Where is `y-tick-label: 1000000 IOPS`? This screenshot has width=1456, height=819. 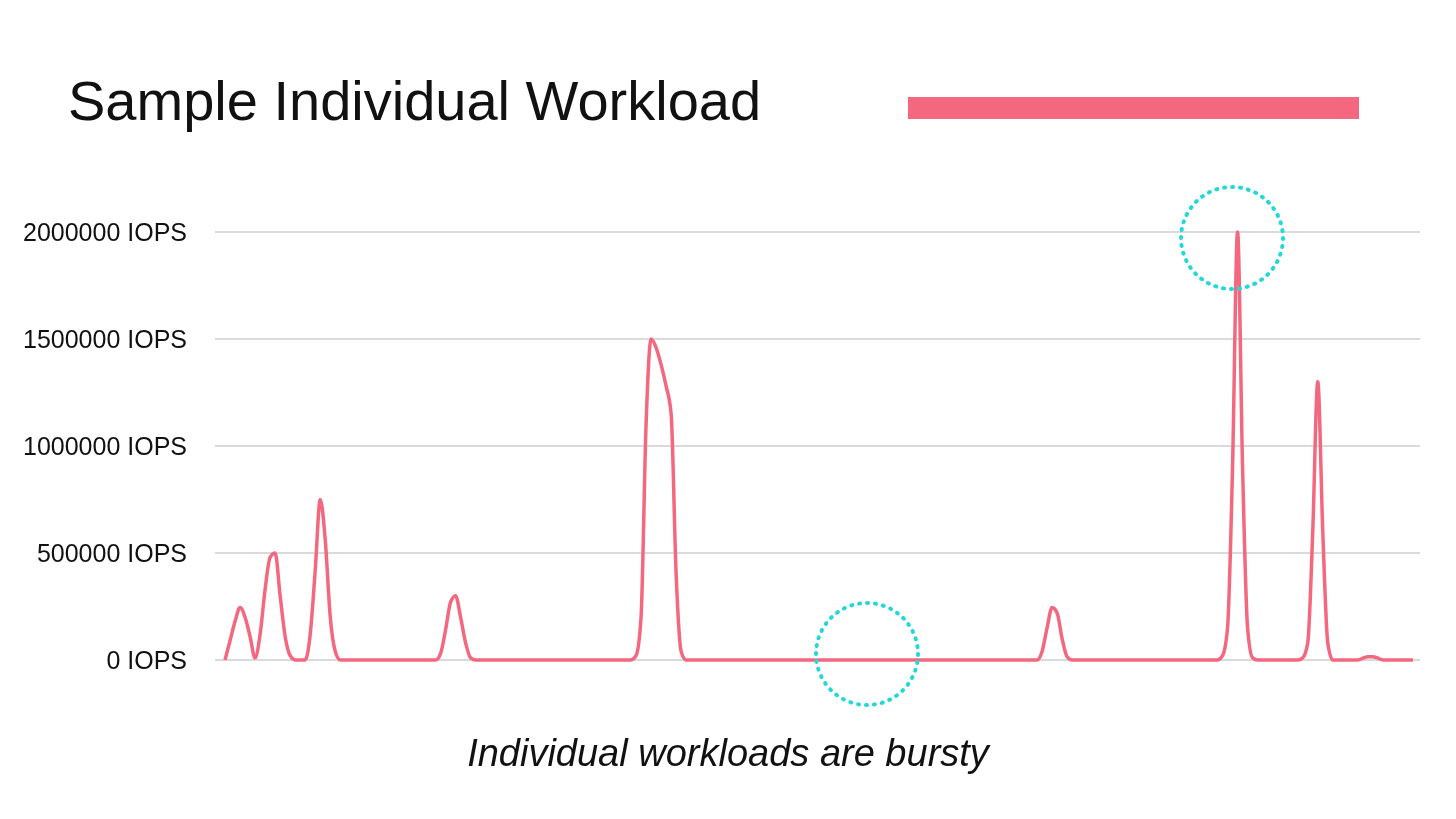 y-tick-label: 1000000 IOPS is located at coordinates (104, 445).